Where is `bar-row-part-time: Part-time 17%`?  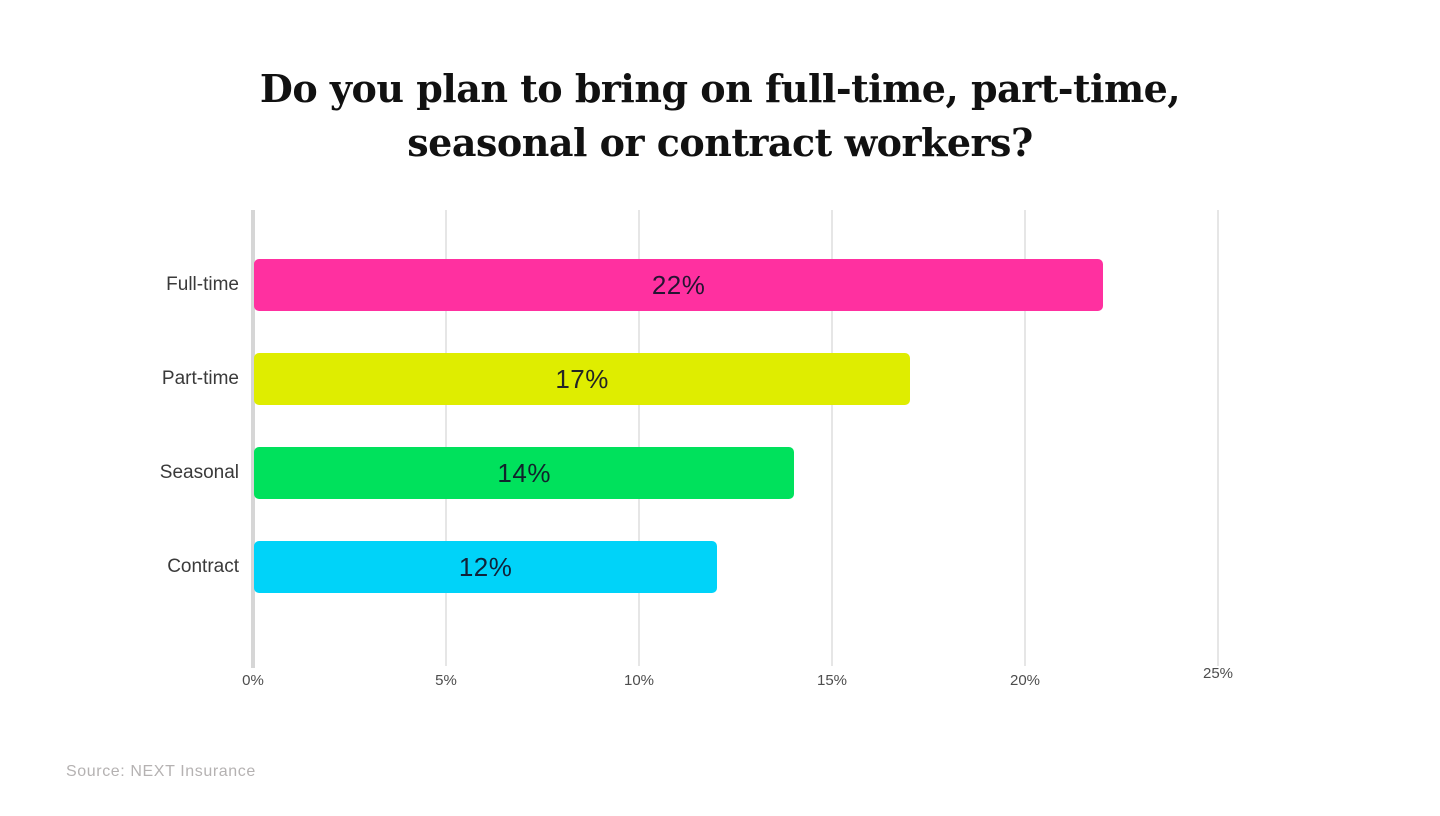
bar-row-part-time: Part-time 17% is located at coordinates (690, 379).